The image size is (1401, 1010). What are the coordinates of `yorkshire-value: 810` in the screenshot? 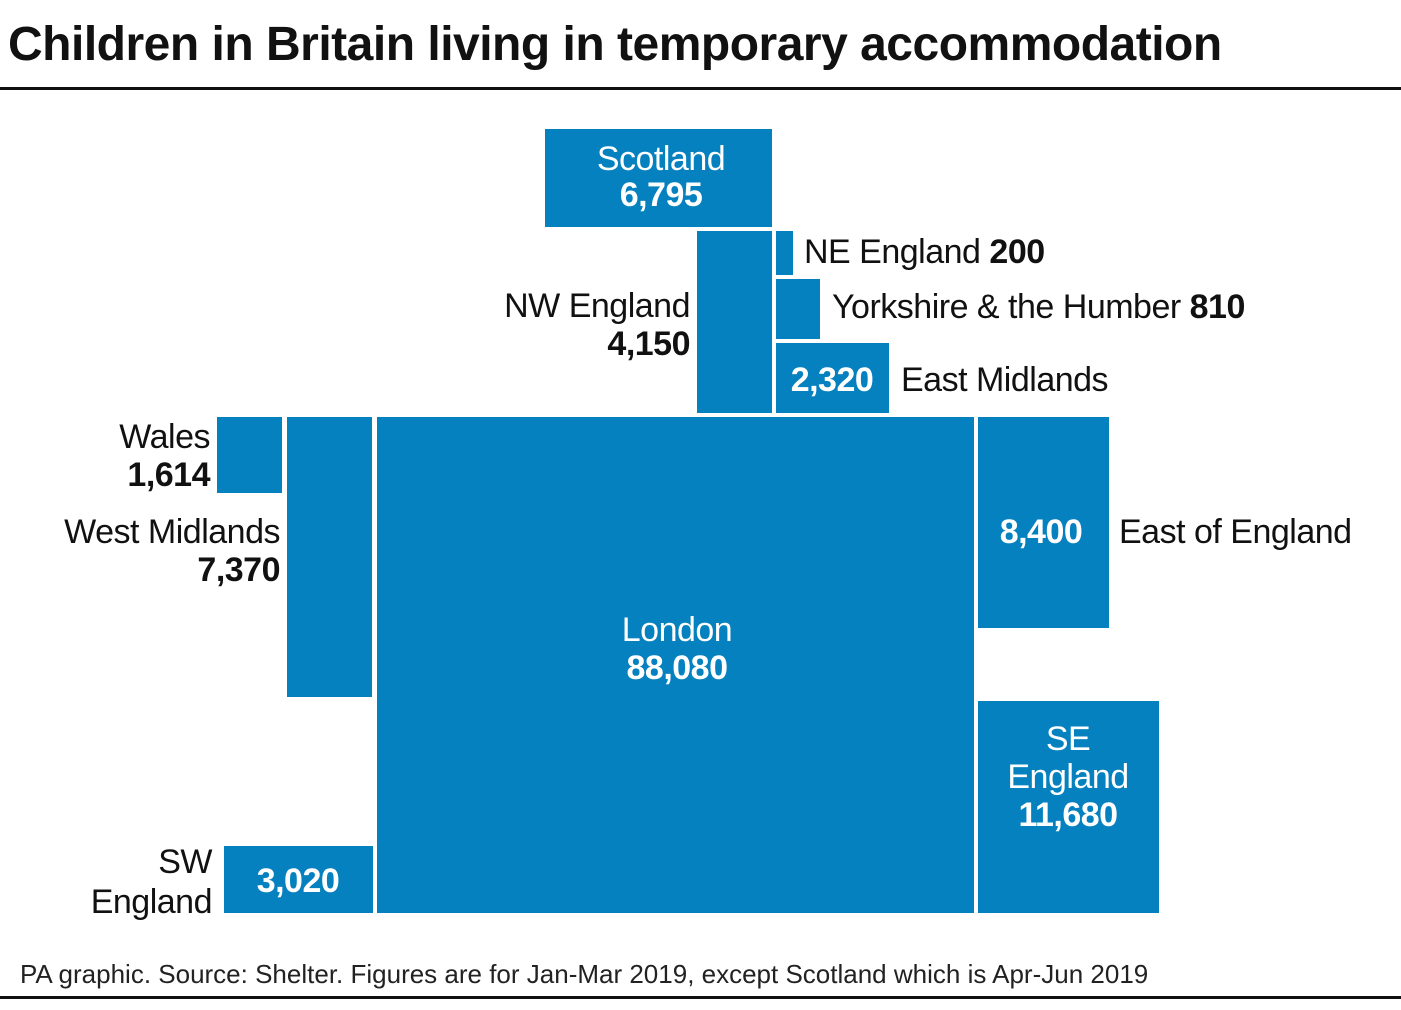 It's located at (1217, 307).